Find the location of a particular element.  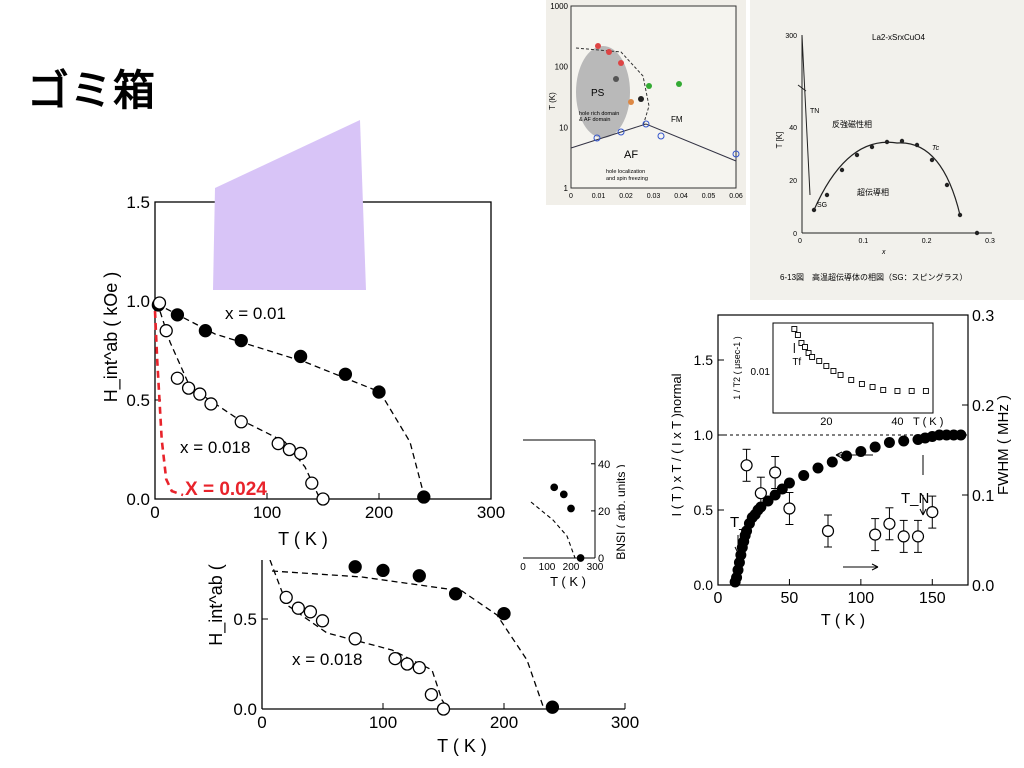

inset-x-axis-label: T ( K ) is located at coordinates (928, 422).